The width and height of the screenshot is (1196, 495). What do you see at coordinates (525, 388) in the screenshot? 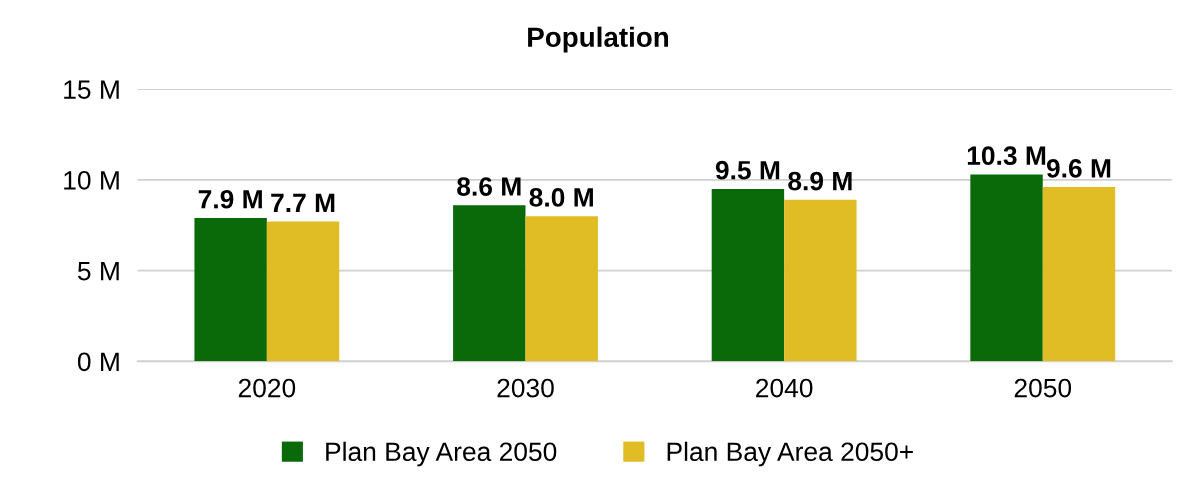
I see `x-tick-label: 2030` at bounding box center [525, 388].